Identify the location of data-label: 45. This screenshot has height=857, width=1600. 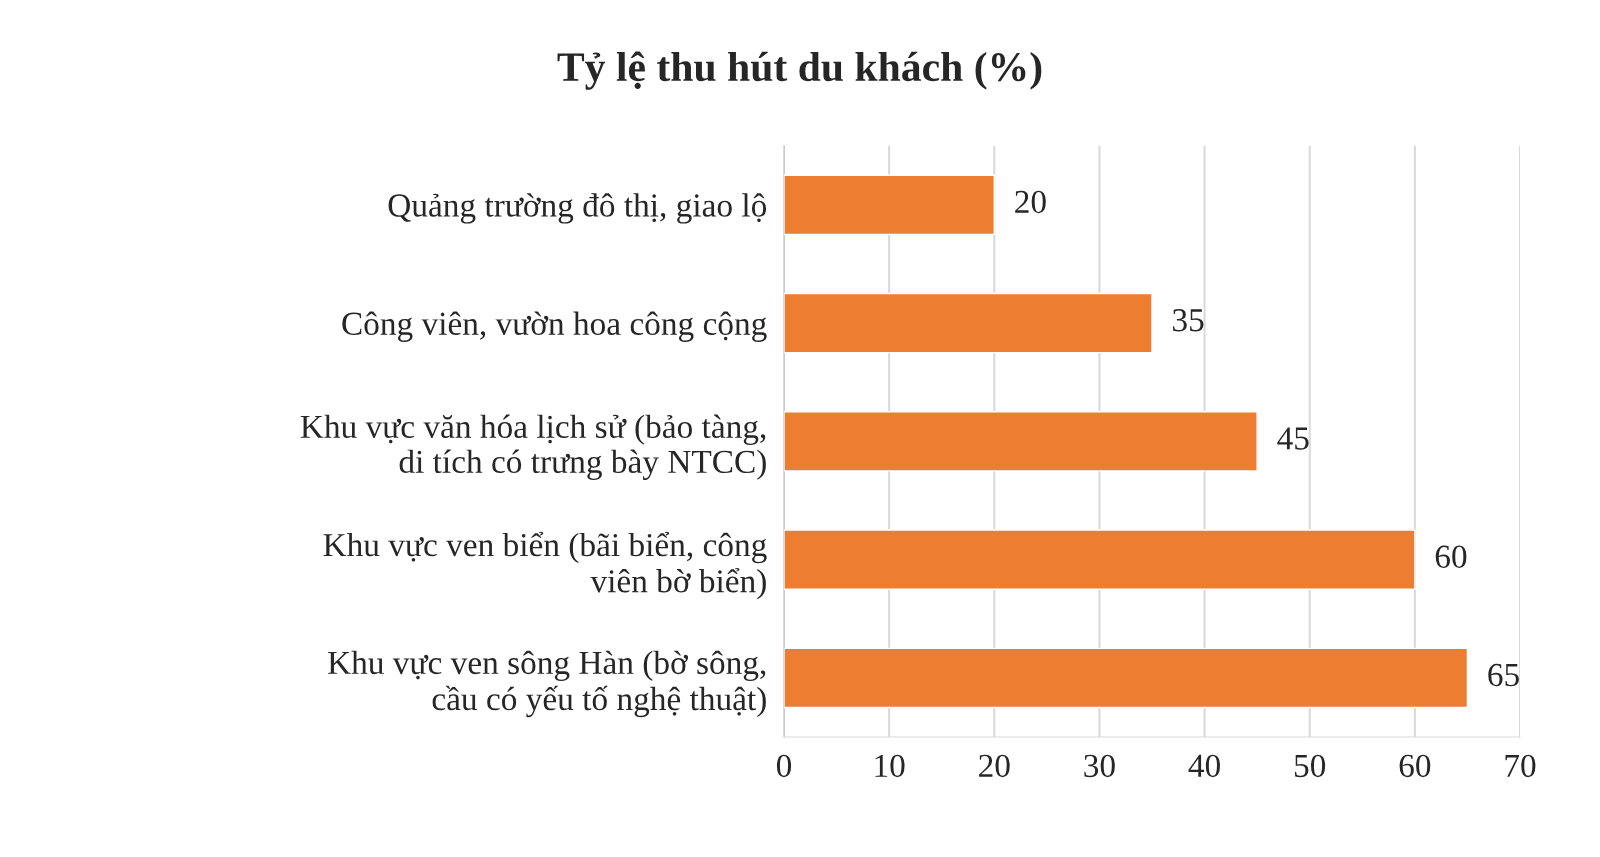
(1293, 438).